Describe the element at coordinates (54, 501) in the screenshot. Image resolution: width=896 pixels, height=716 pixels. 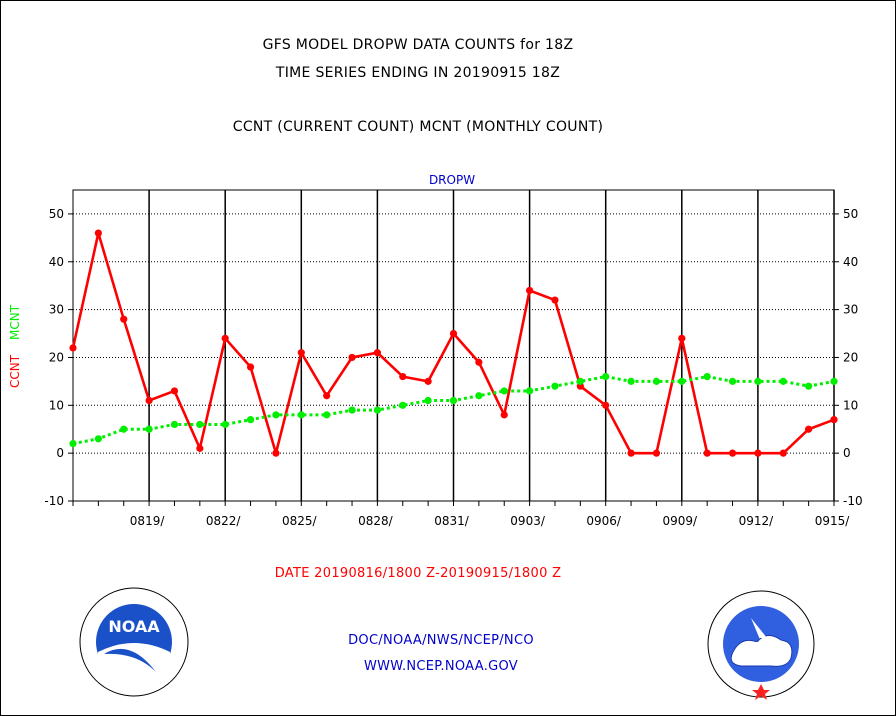
I see `y-tick-label-left: -10` at that location.